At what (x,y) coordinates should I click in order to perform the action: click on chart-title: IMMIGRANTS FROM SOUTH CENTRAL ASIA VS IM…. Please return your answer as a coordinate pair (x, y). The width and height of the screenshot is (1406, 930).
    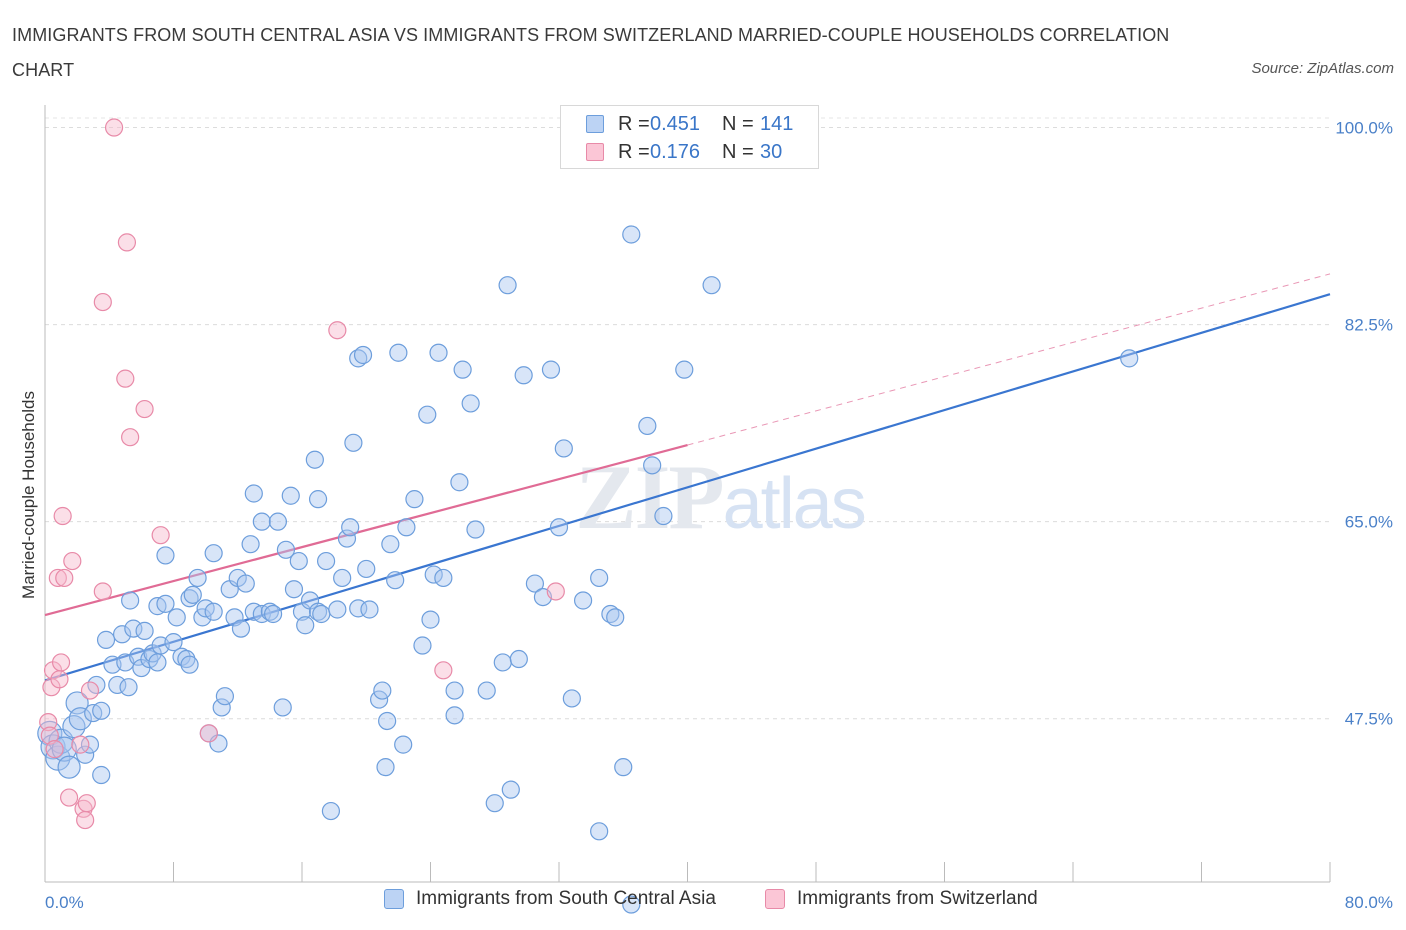
    Looking at the image, I should click on (591, 52).